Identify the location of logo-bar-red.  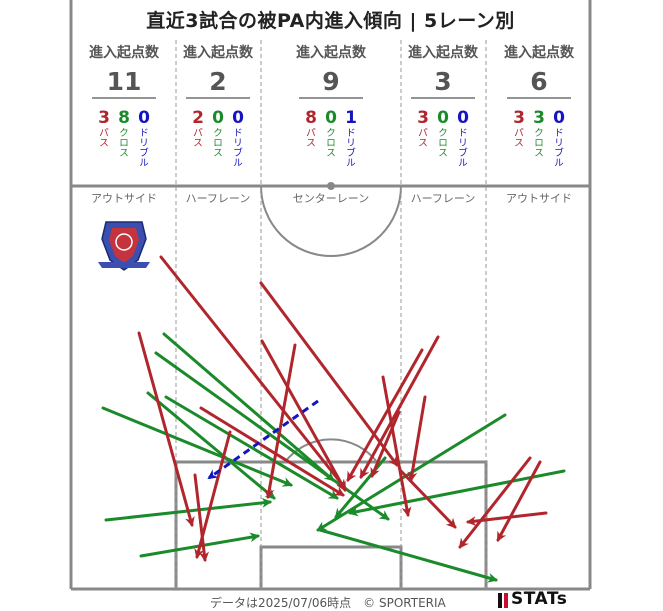
(506, 600).